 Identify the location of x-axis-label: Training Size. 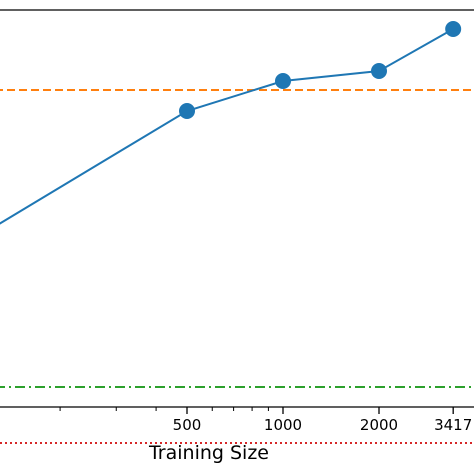
(208, 453).